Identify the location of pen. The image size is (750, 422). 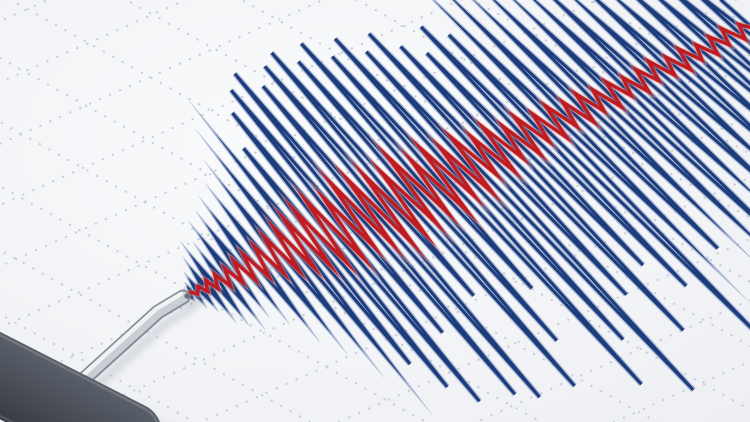
(95, 355).